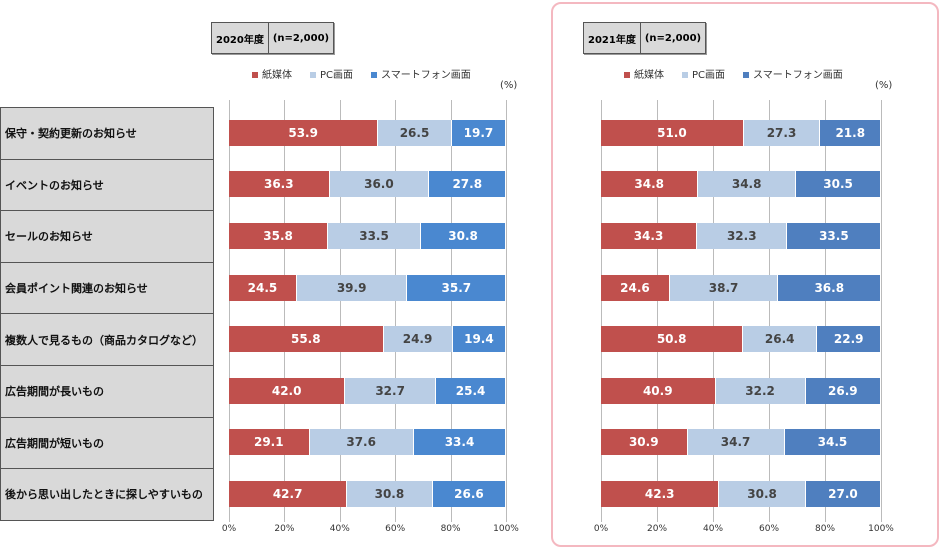 The image size is (940, 550). What do you see at coordinates (352, 287) in the screenshot?
I see `bar-segment: 39.9` at bounding box center [352, 287].